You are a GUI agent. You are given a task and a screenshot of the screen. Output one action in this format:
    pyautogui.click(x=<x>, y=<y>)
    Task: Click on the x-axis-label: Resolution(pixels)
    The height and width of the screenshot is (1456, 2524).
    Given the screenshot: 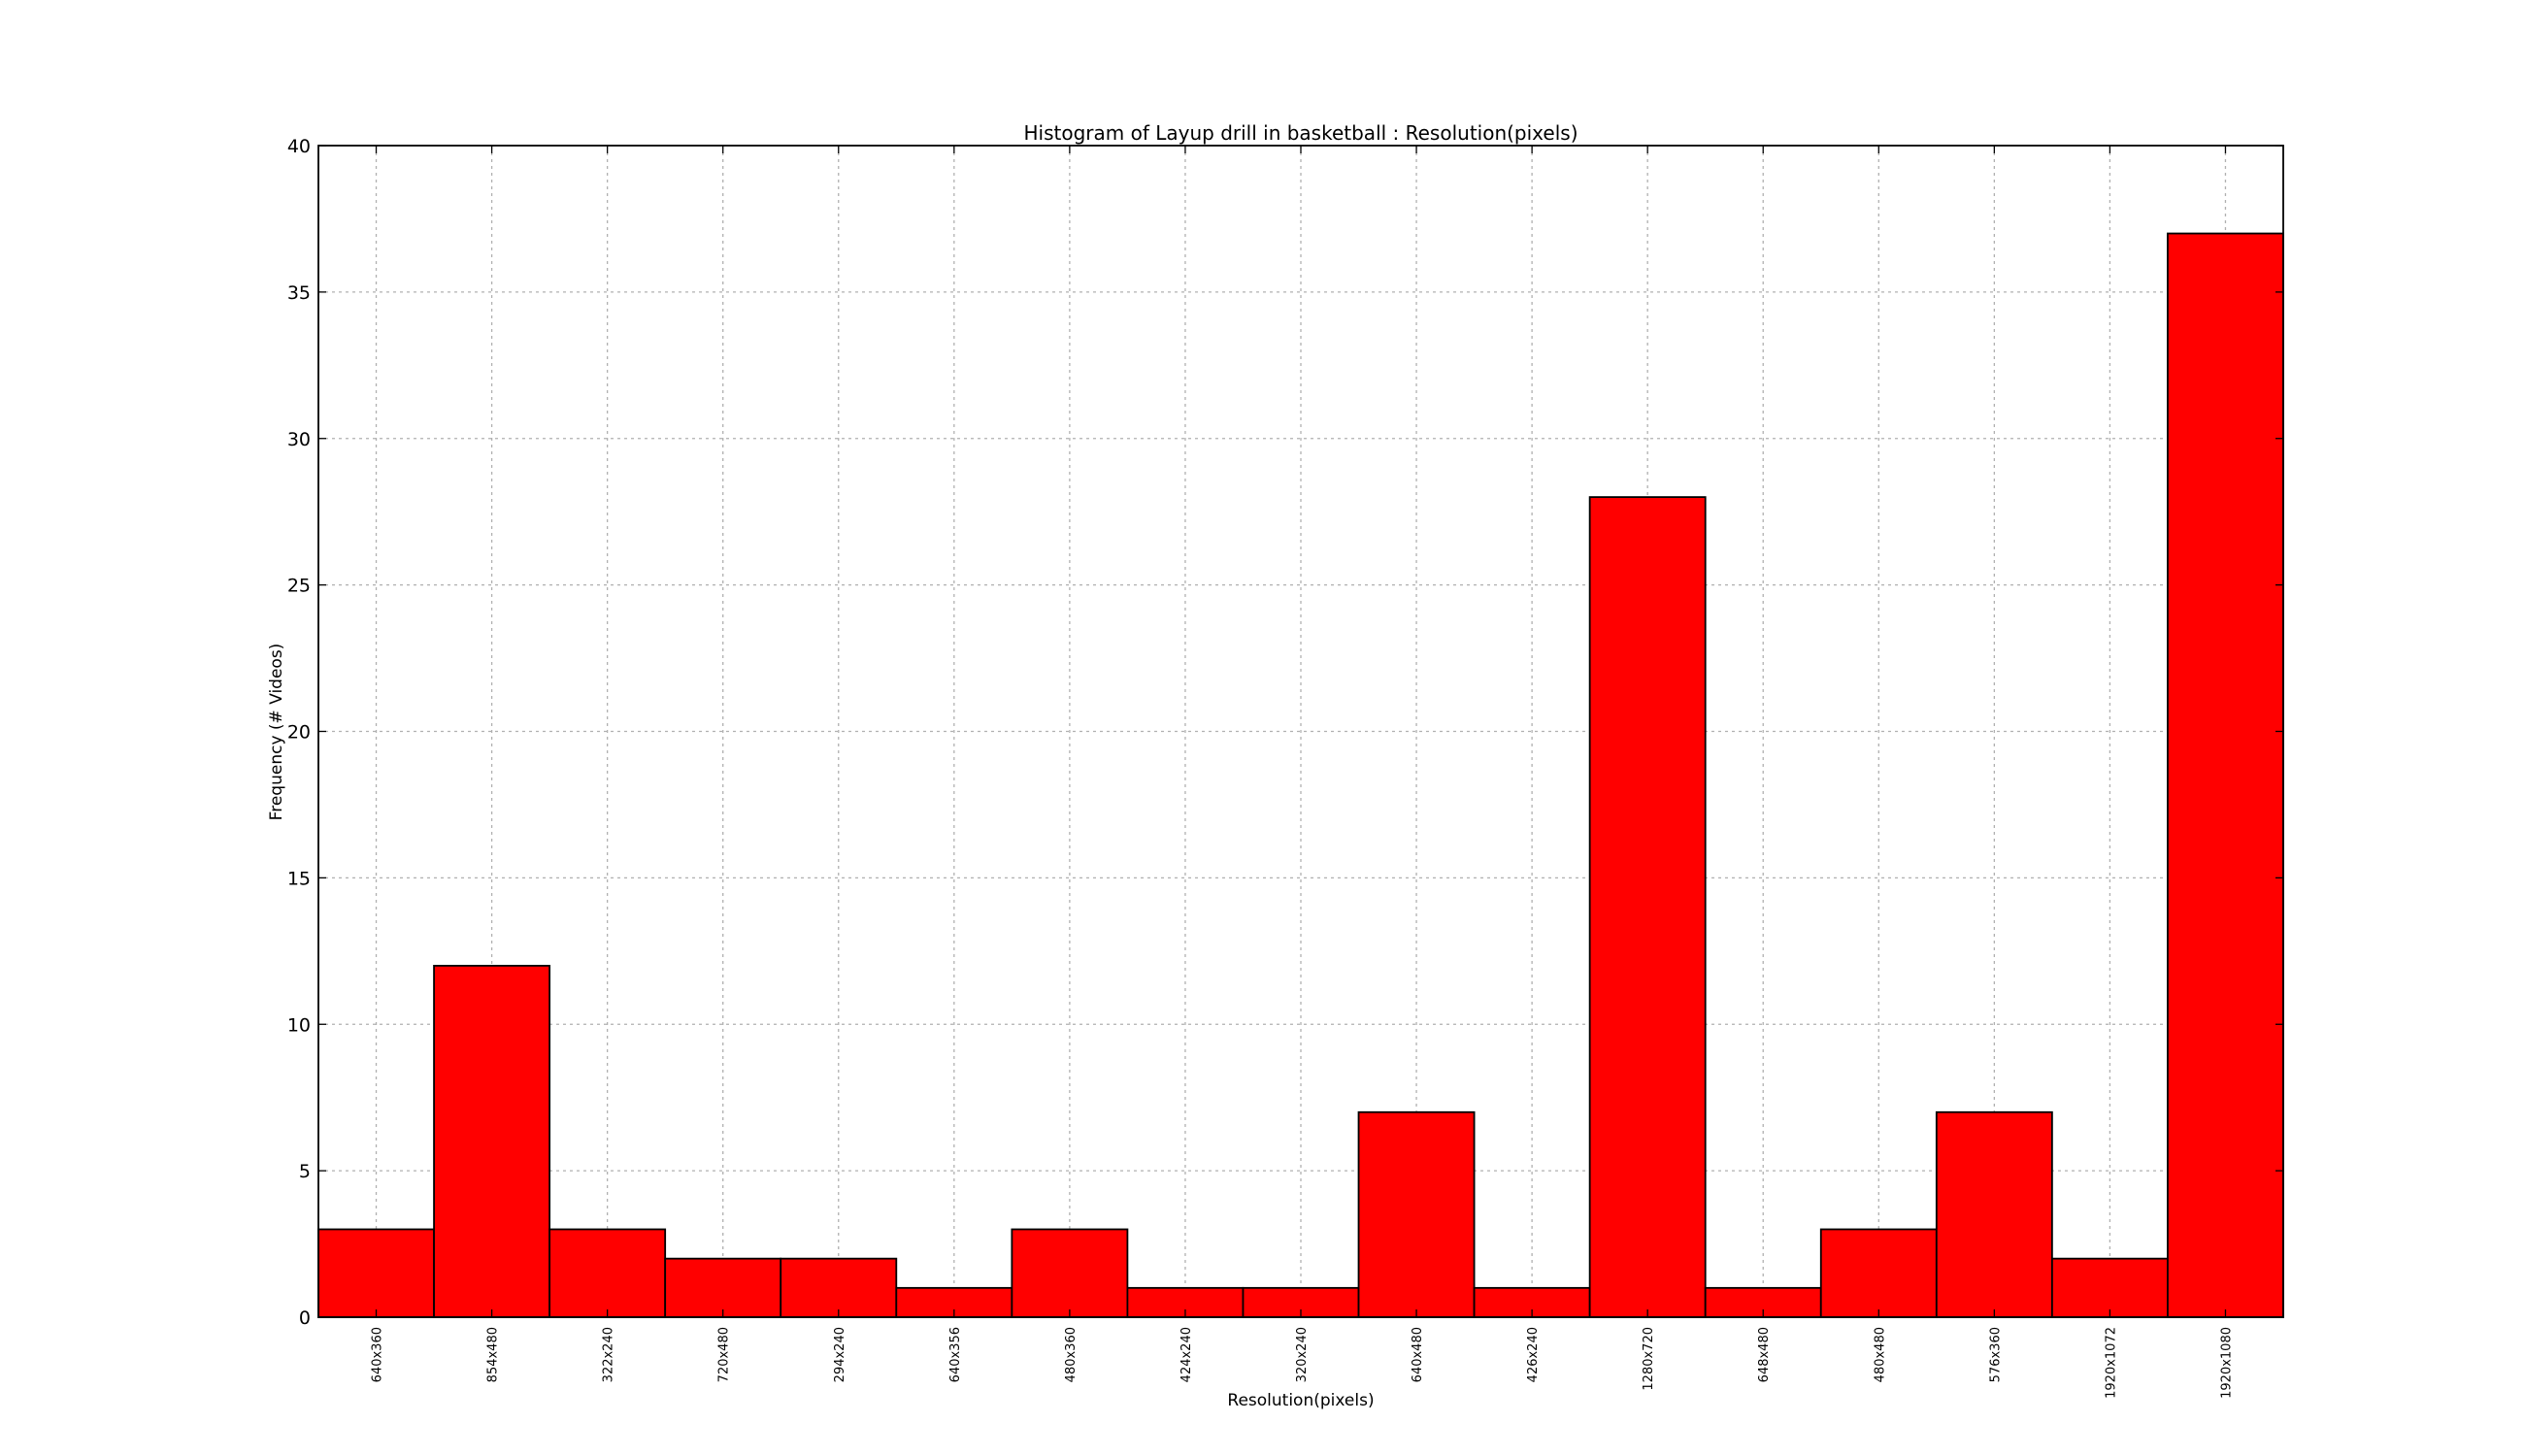 What is the action you would take?
    pyautogui.click(x=1300, y=1400)
    